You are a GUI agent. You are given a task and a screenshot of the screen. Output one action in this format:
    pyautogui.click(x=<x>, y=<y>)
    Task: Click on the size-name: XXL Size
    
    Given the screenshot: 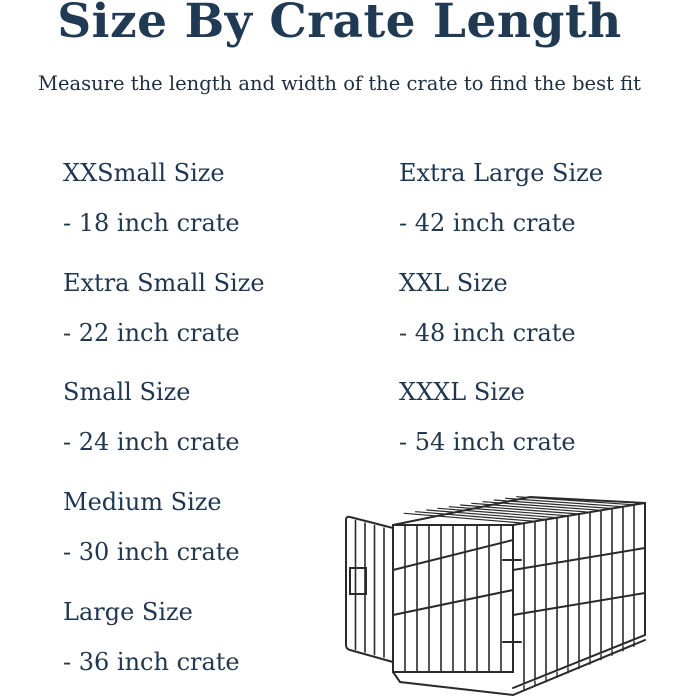 What is the action you would take?
    pyautogui.click(x=453, y=283)
    